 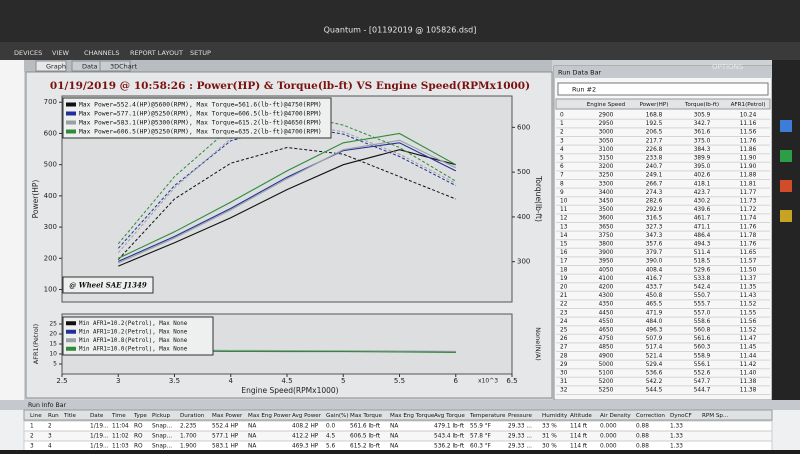 What do you see at coordinates (748, 116) in the screenshot?
I see `table-cell: 10.24` at bounding box center [748, 116].